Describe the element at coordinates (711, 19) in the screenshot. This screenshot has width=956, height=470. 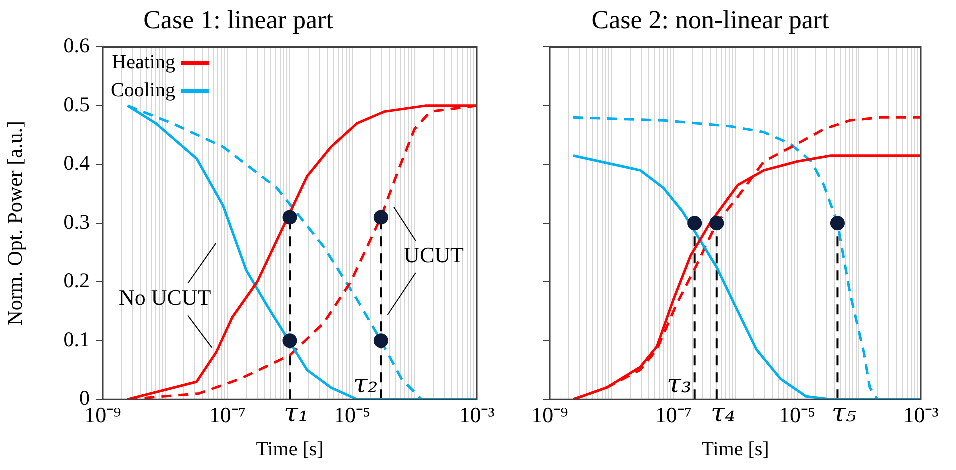
I see `chart-title: Case 2: non-linear part` at that location.